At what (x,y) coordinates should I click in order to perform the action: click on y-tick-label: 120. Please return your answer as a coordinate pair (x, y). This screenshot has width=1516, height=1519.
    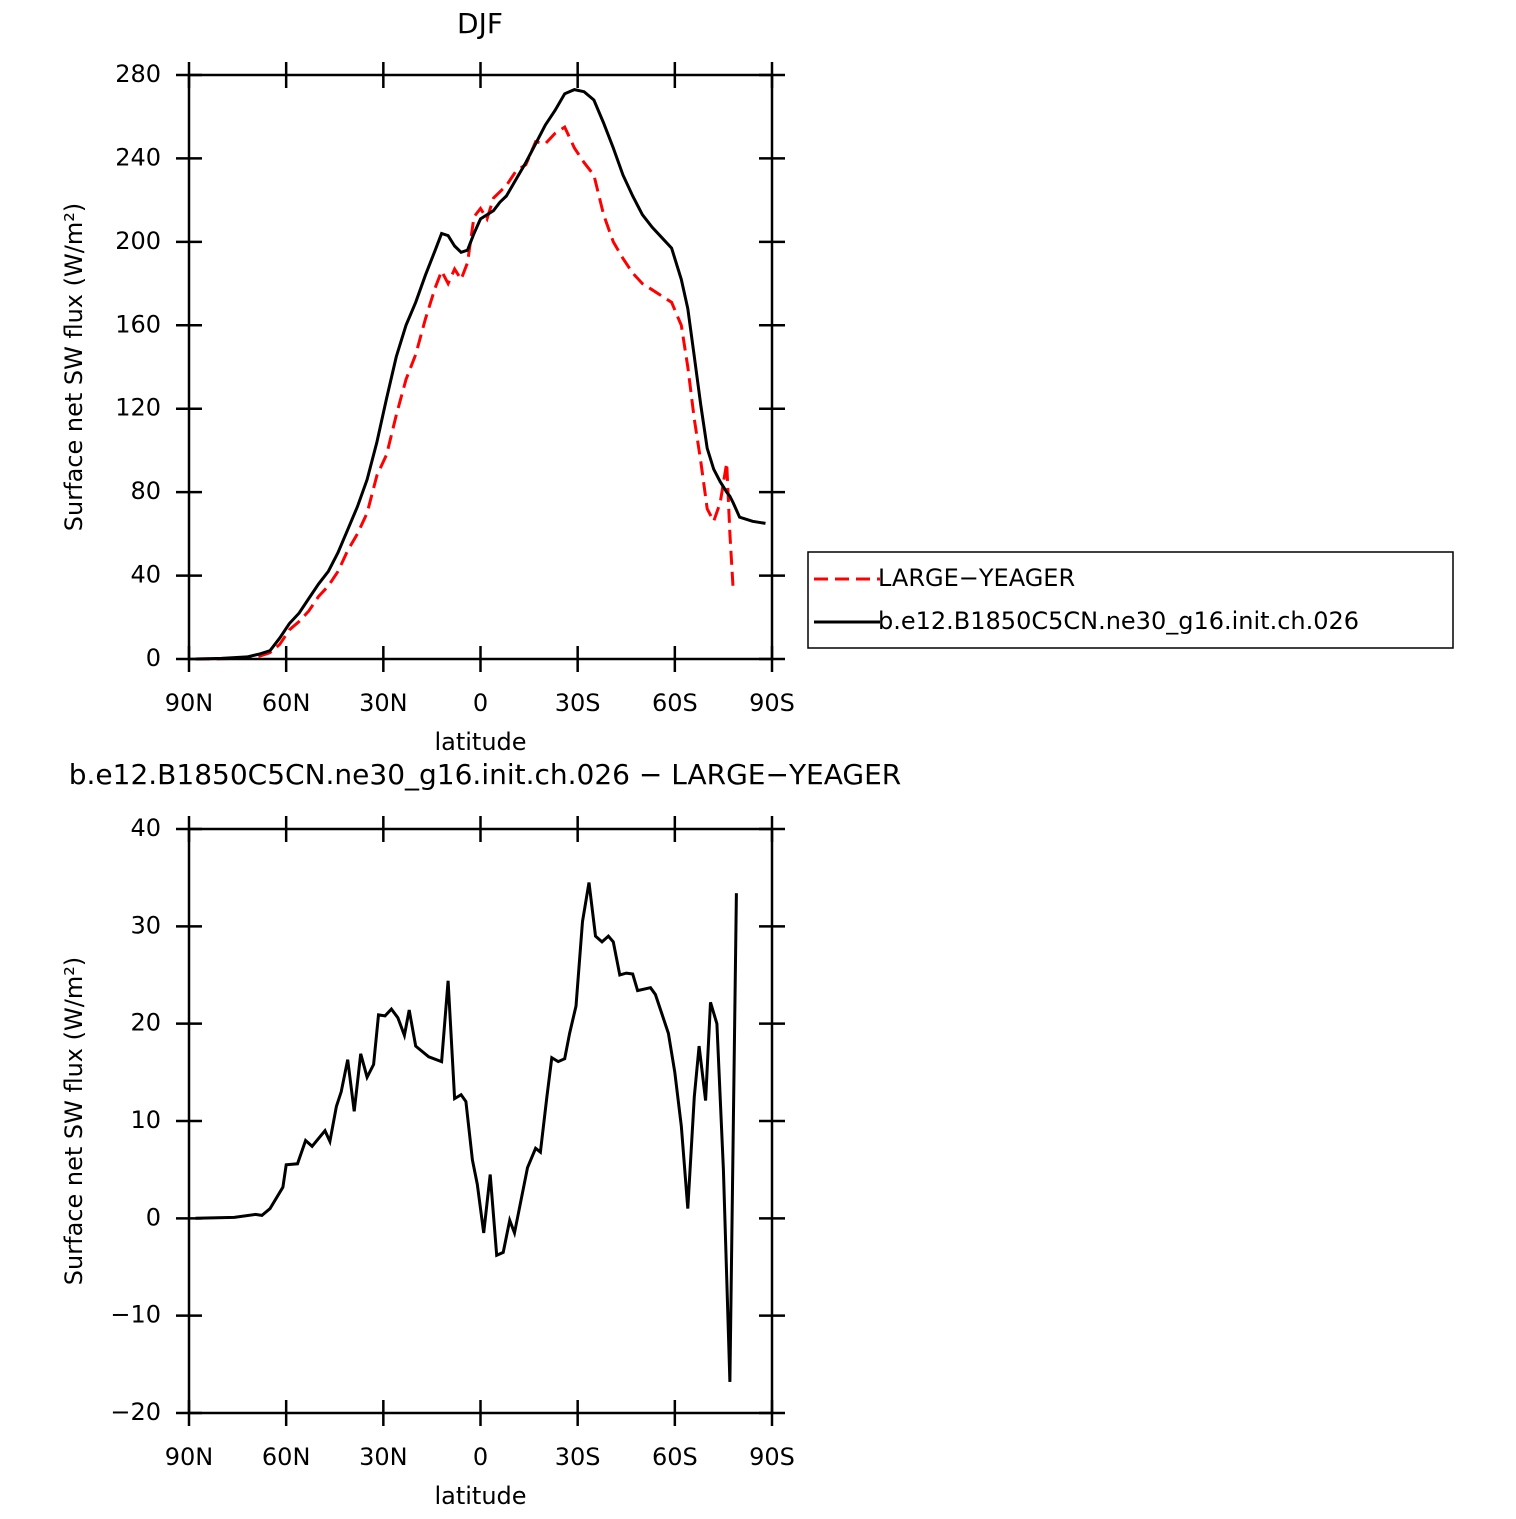
    Looking at the image, I should click on (138, 408).